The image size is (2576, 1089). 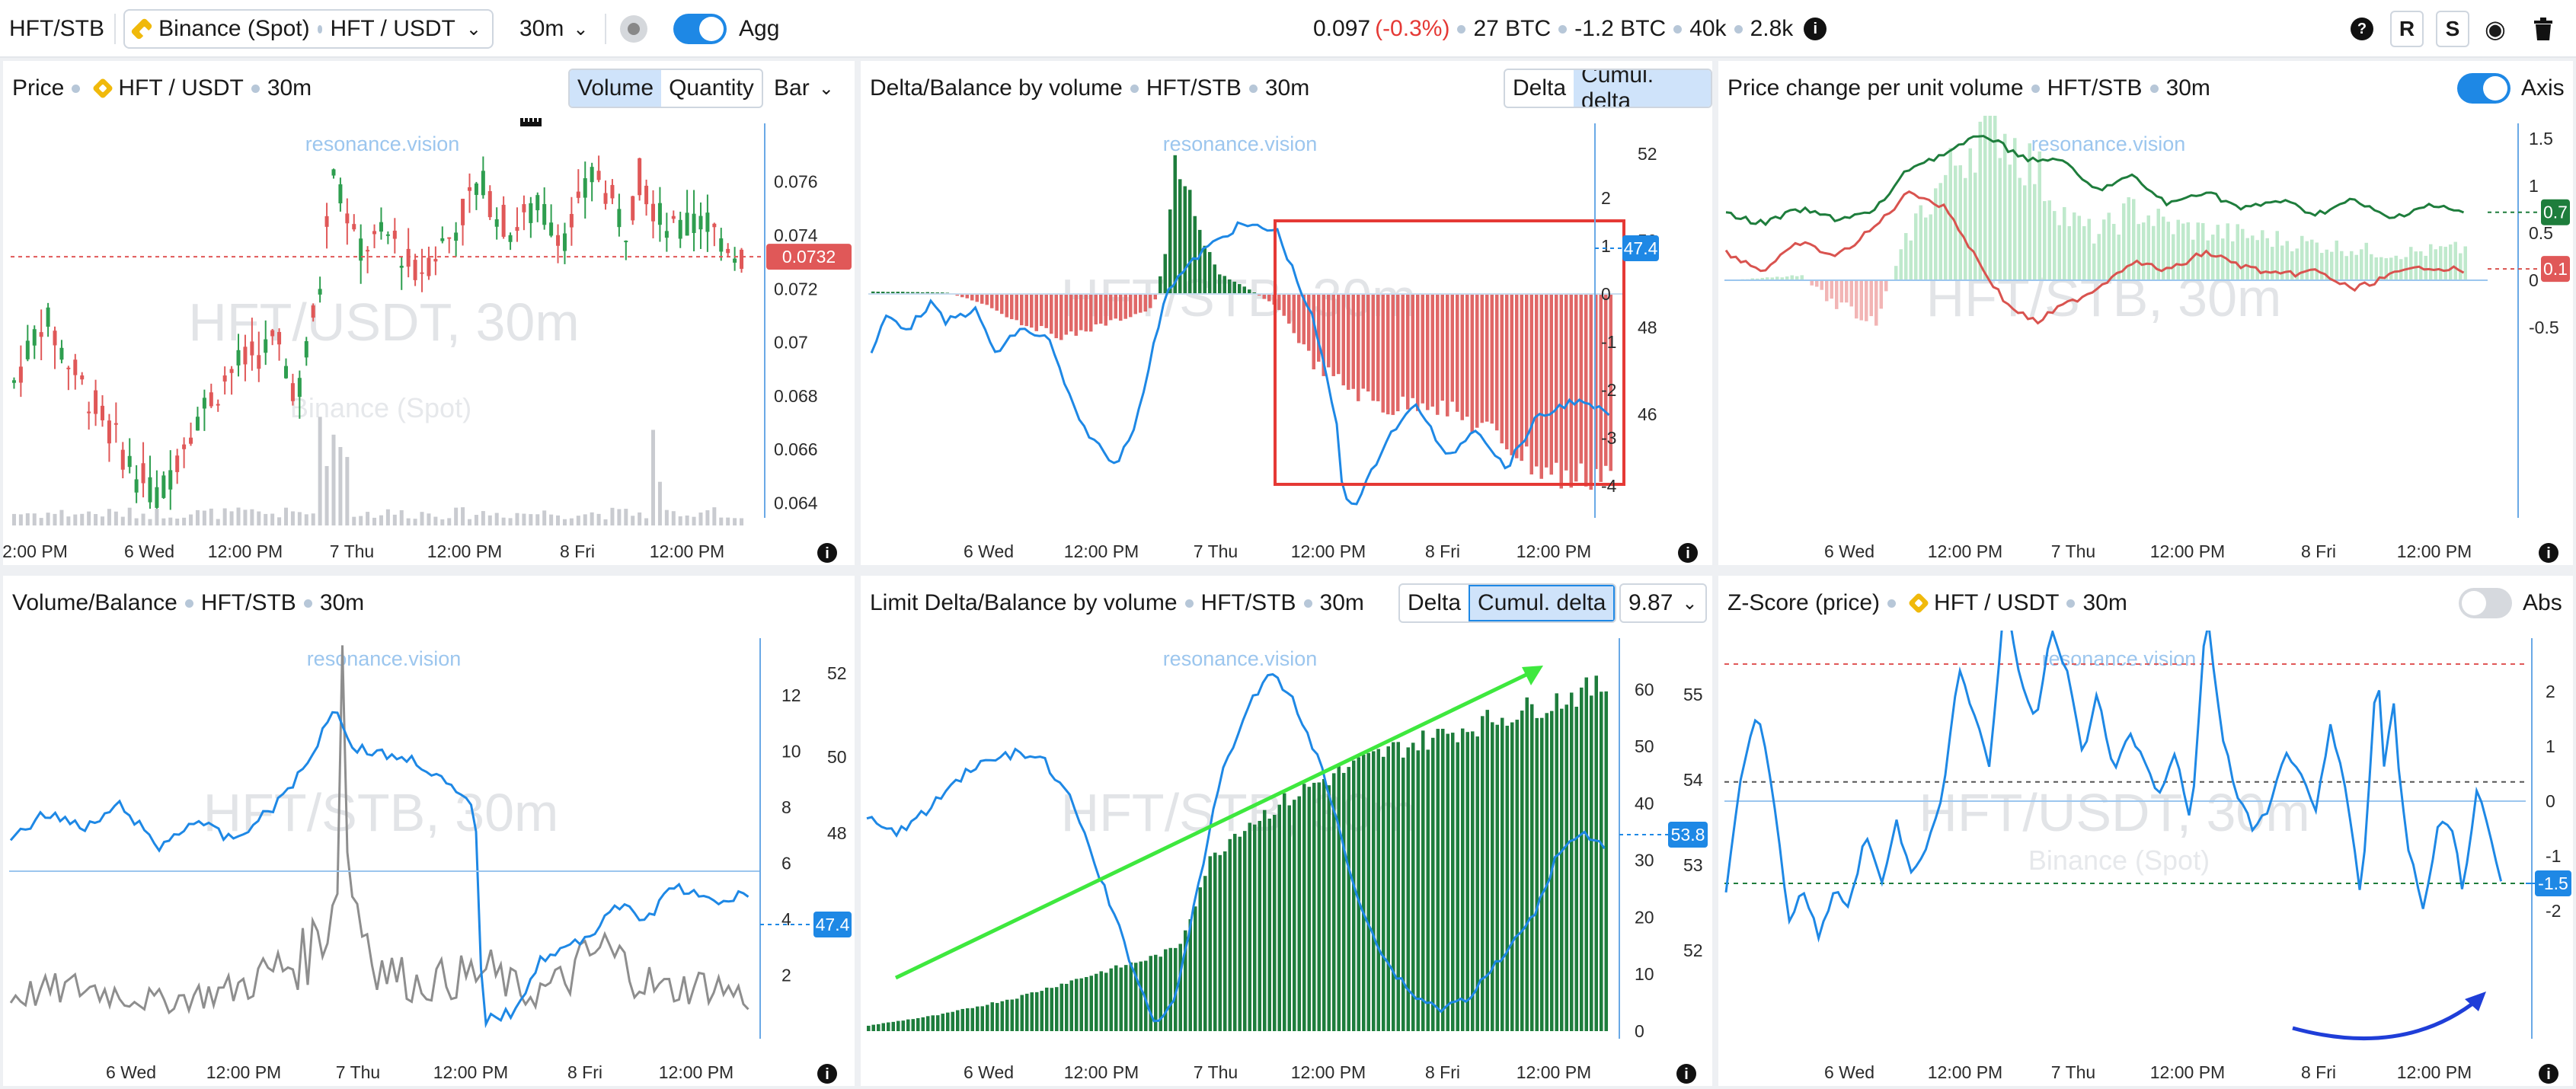 What do you see at coordinates (309, 29) in the screenshot?
I see `exchange-pair-selector: Binance (Spot) HFT / USDT ⌄` at bounding box center [309, 29].